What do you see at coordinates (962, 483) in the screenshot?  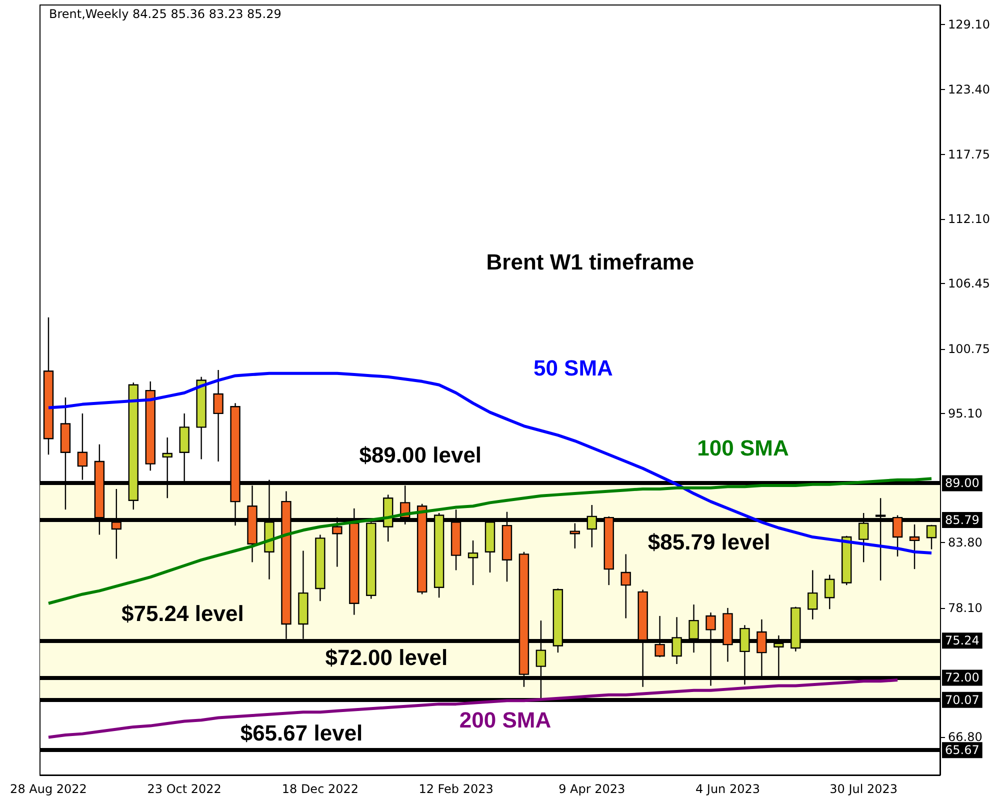 I see `ref-line-label: 89.00` at bounding box center [962, 483].